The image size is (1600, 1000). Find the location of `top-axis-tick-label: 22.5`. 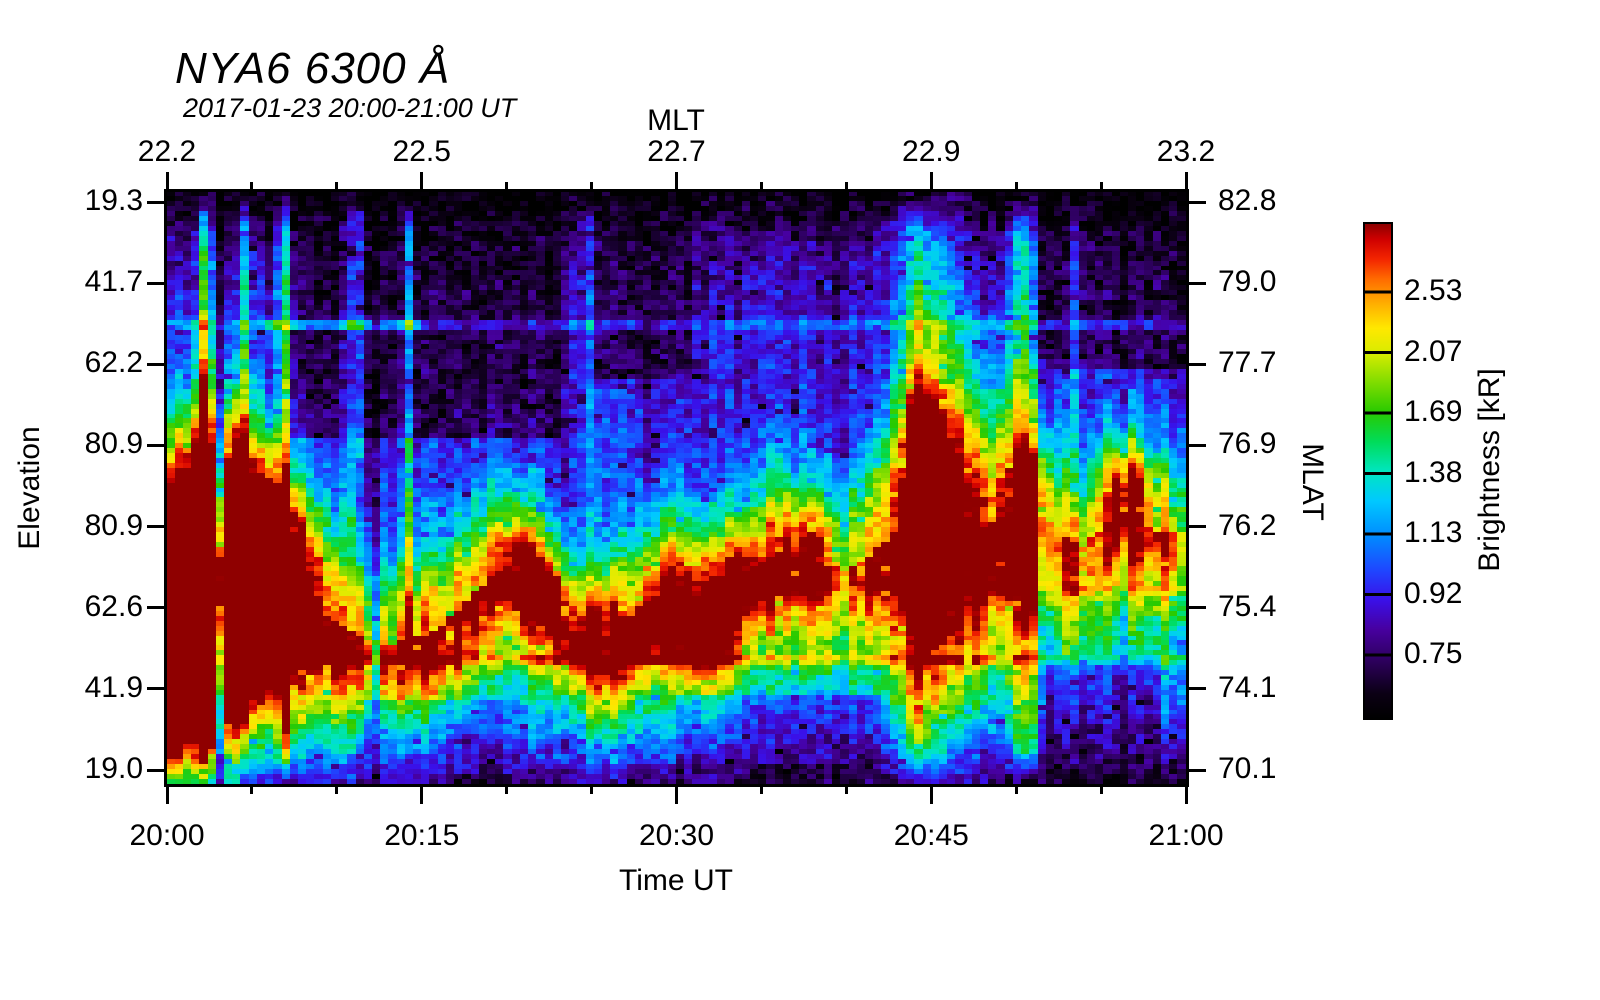

top-axis-tick-label: 22.5 is located at coordinates (421, 151).